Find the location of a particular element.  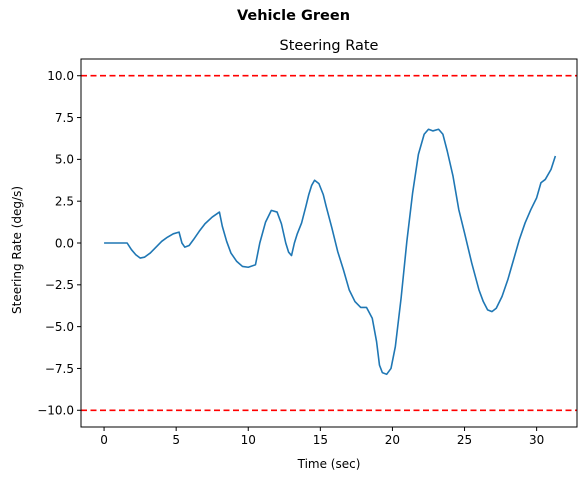

x-axis-label: Time (sec) is located at coordinates (329, 464).